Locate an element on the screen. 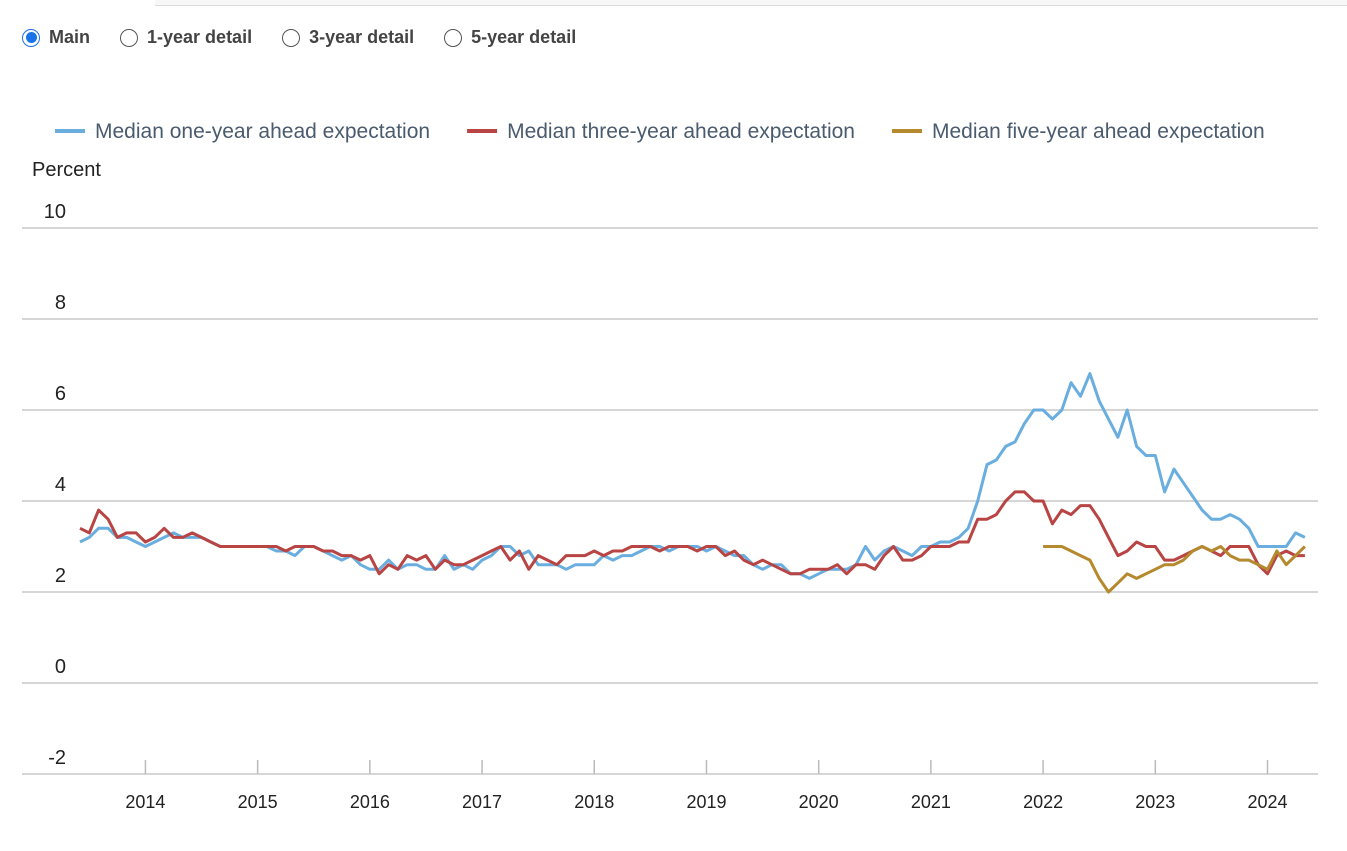 This screenshot has width=1347, height=851. x-tick-label: 2022 is located at coordinates (1043, 802).